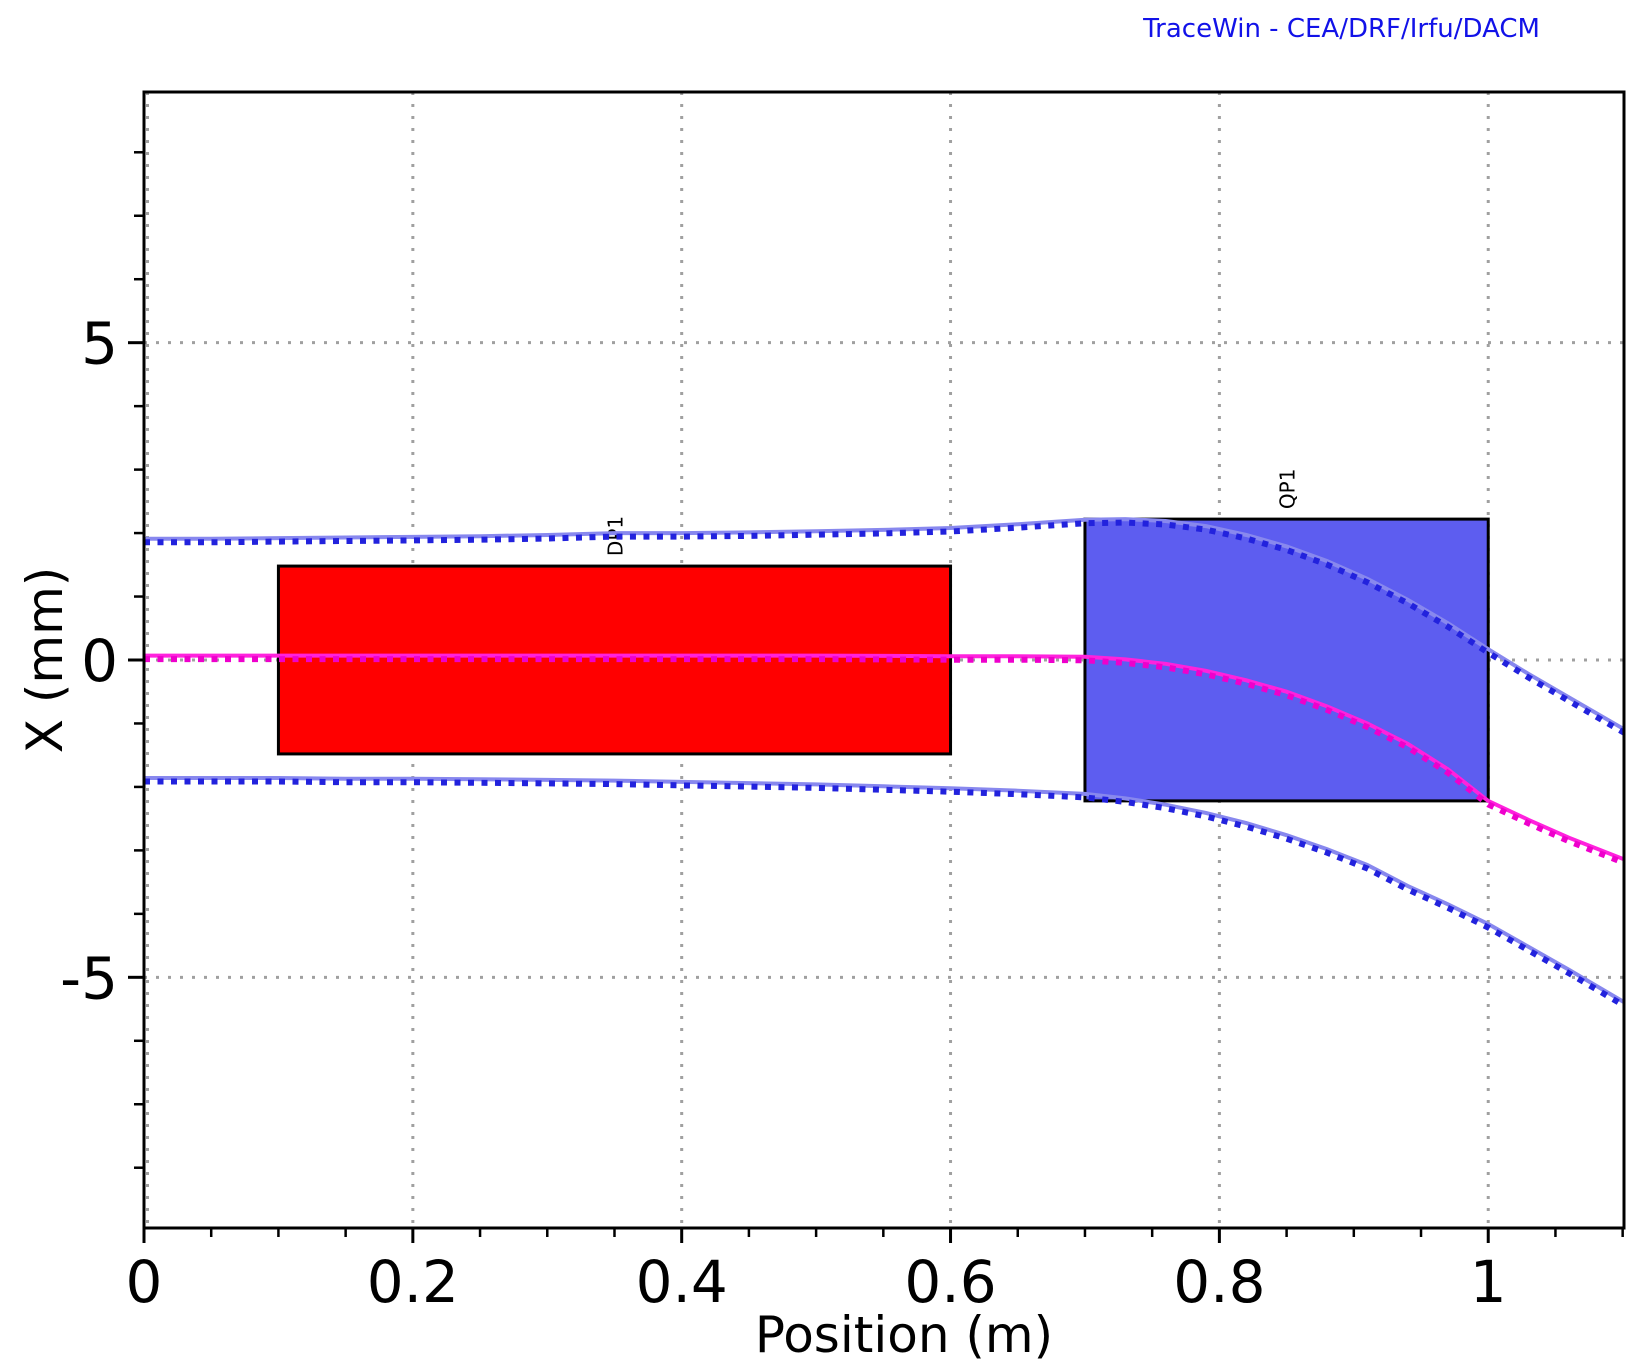 This screenshot has width=1638, height=1366. I want to click on beam-centroid-x-line, so click(884, 757).